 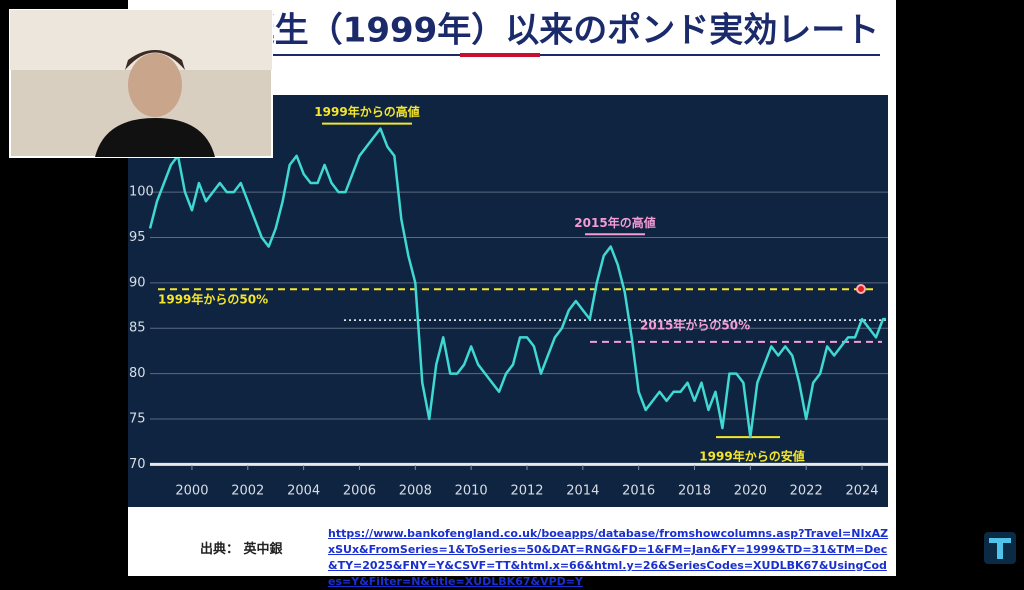 I want to click on annotation: 2015年からの50%, so click(x=695, y=324).